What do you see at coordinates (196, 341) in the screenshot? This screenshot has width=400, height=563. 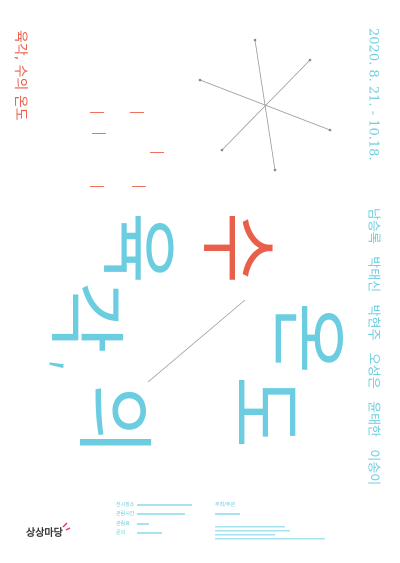 I see `diagonal-line` at bounding box center [196, 341].